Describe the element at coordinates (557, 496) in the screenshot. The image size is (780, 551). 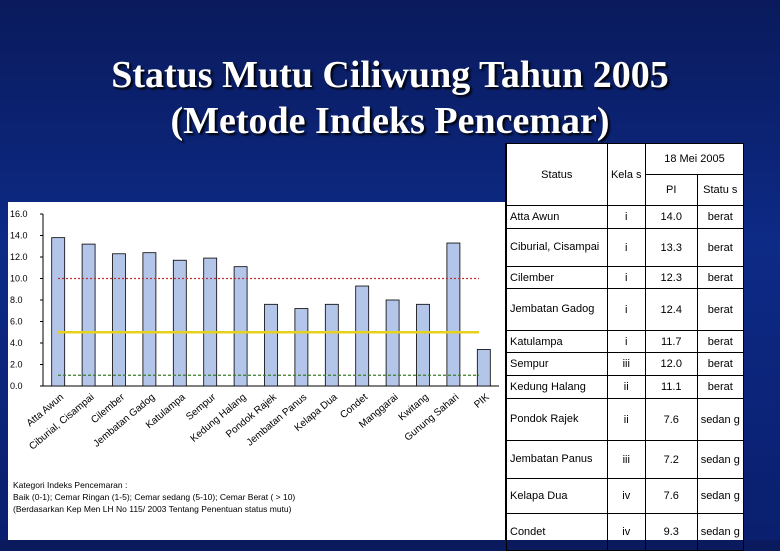
I see `location-name-cell: Kelapa Dua` at that location.